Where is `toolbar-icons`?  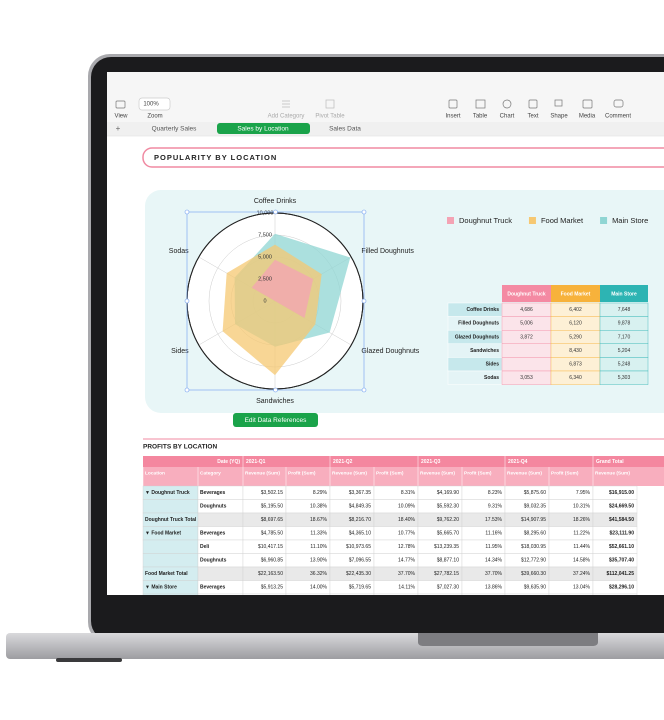
toolbar-icons is located at coordinates (369, 104).